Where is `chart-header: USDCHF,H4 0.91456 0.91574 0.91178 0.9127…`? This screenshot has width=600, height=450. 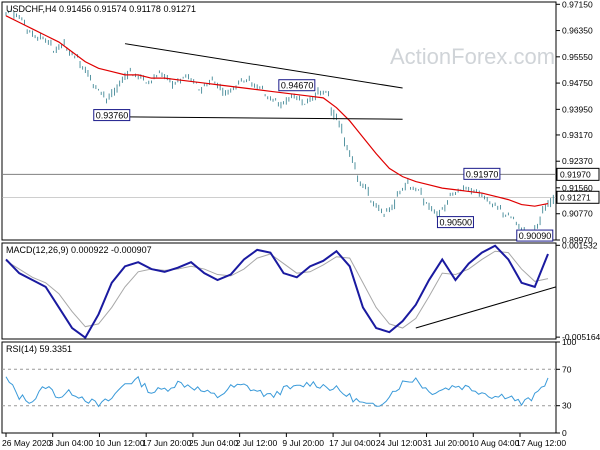 chart-header: USDCHF,H4 0.91456 0.91574 0.91178 0.9127… is located at coordinates (101, 9).